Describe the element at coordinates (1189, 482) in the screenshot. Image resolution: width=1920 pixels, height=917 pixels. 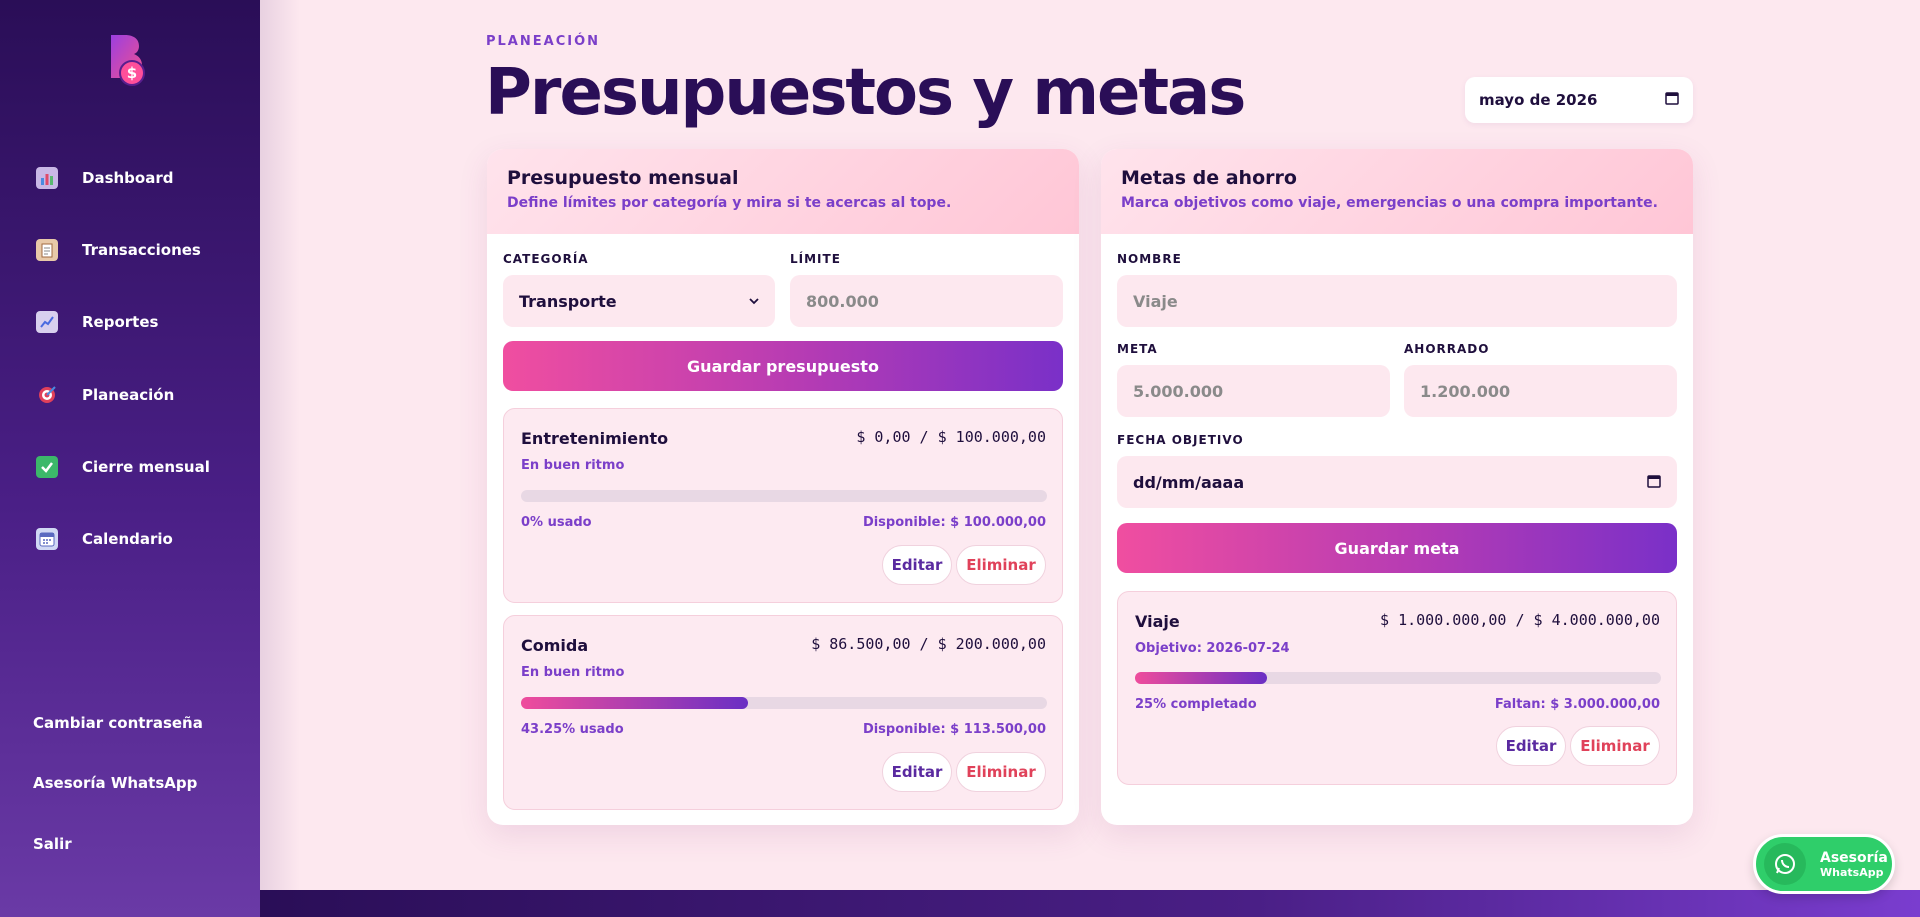
I see `goal-date-placeholder: dd/mm/aaaa` at that location.